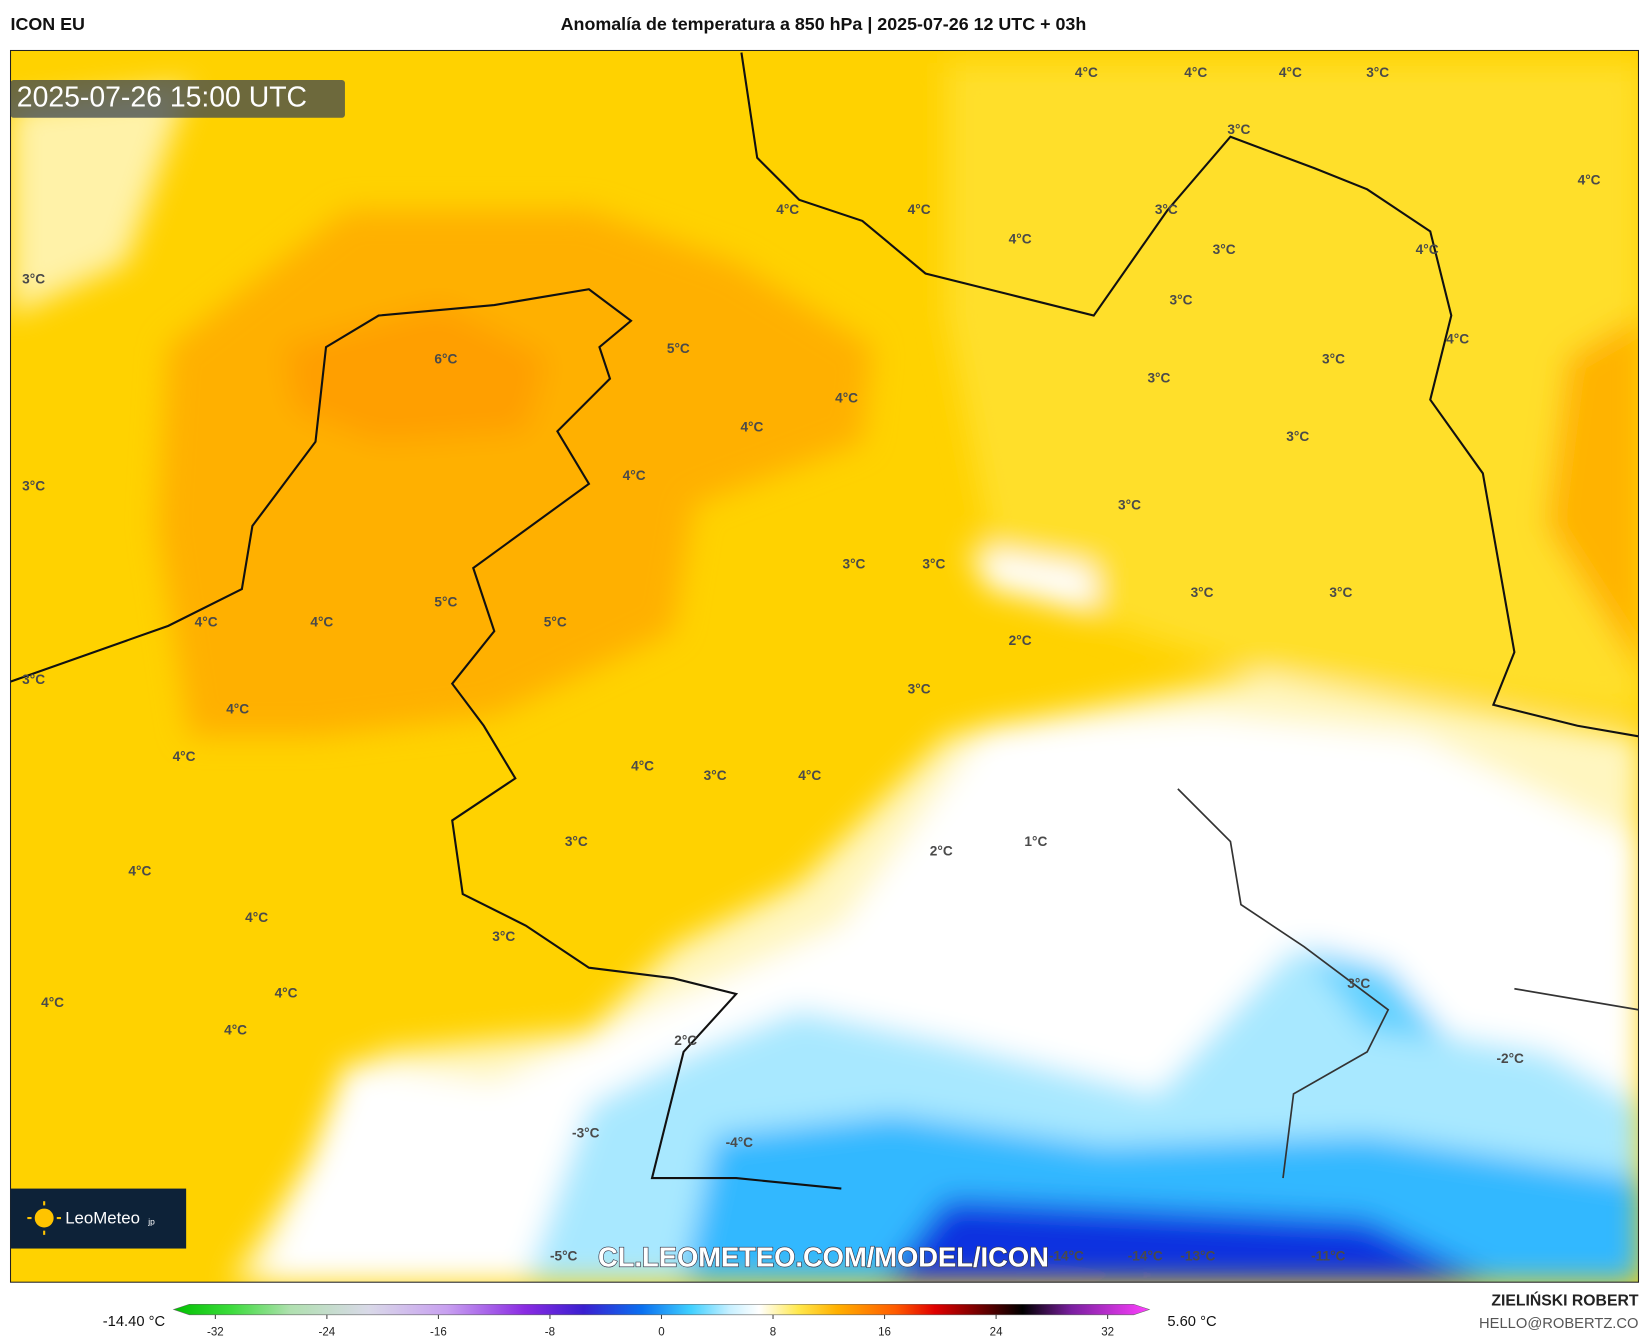 This screenshot has width=1649, height=1339. I want to click on time-box, so click(177, 98).